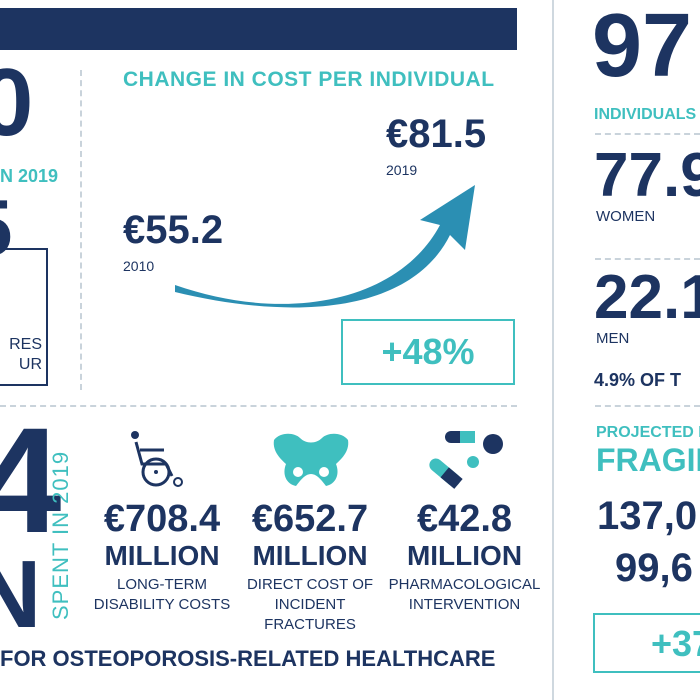 This screenshot has height=700, width=700. Describe the element at coordinates (645, 114) in the screenshot. I see `individuals-label: INDIVIDUALS` at that location.